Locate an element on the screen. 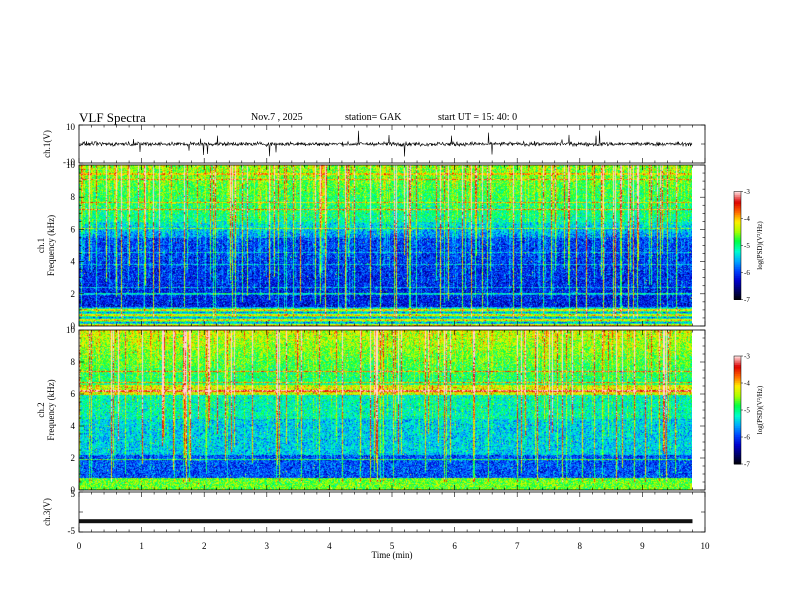 The width and height of the screenshot is (792, 612). start-ut-label: start UT = 15: 40: 0 is located at coordinates (478, 117).